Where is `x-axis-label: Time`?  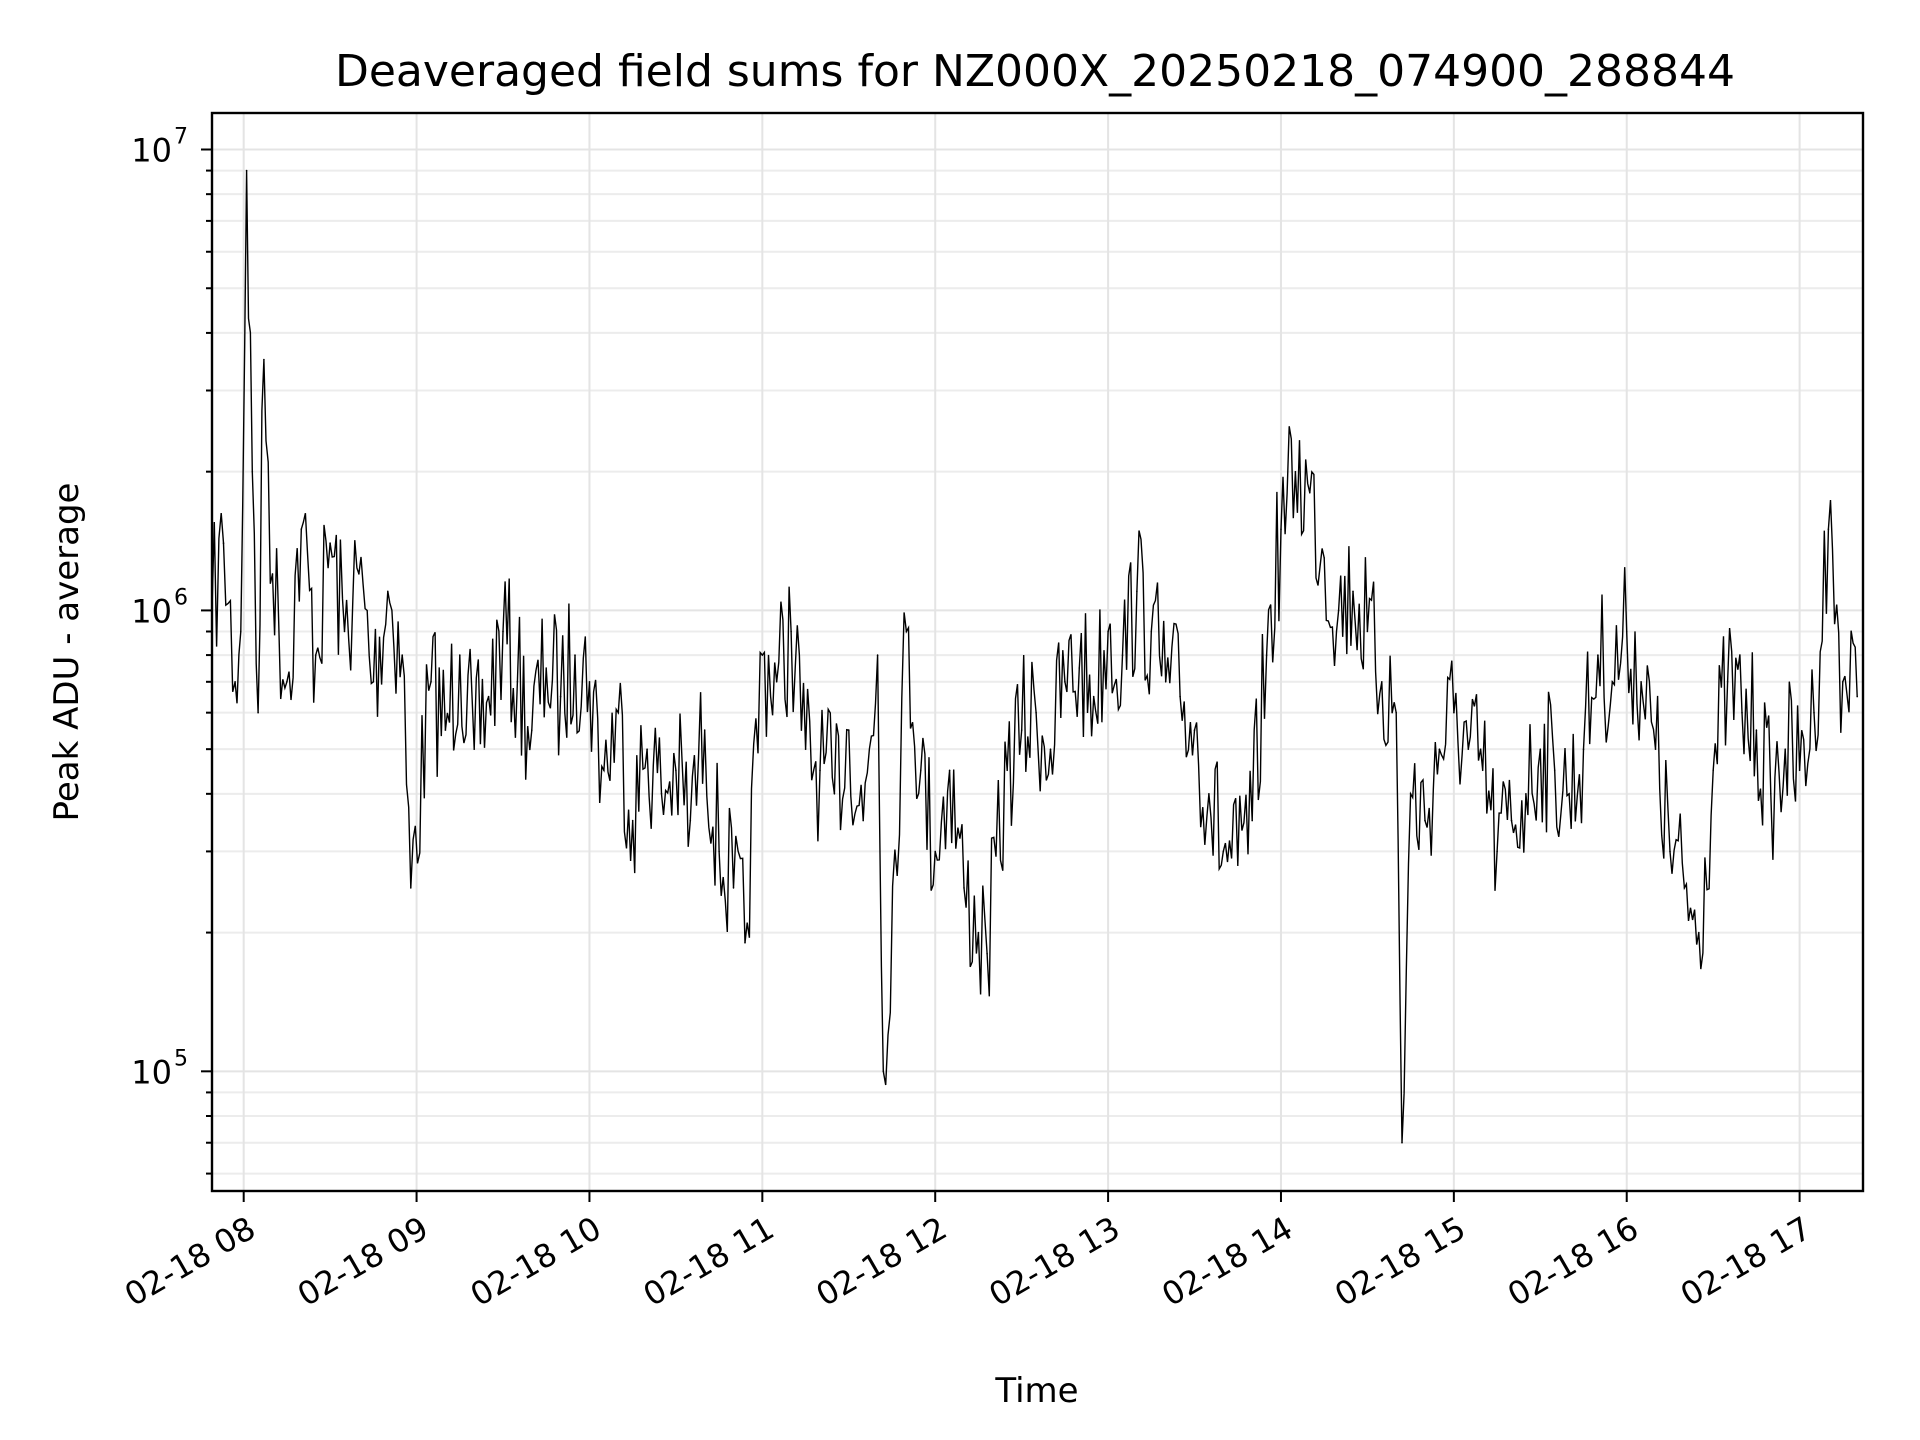 x-axis-label: Time is located at coordinates (1036, 1391).